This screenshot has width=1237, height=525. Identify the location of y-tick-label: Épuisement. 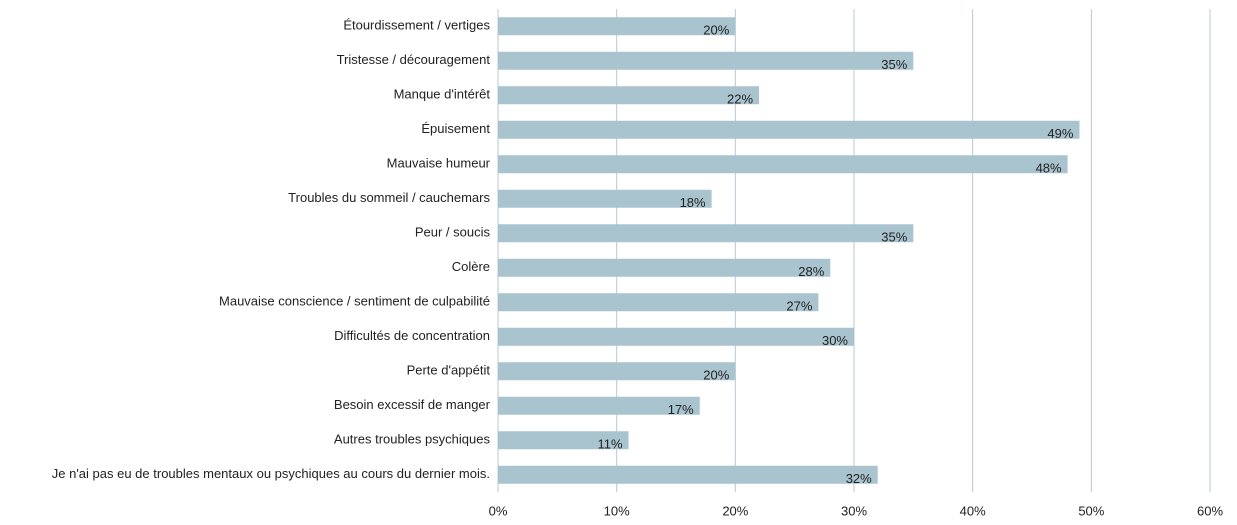
(455, 128).